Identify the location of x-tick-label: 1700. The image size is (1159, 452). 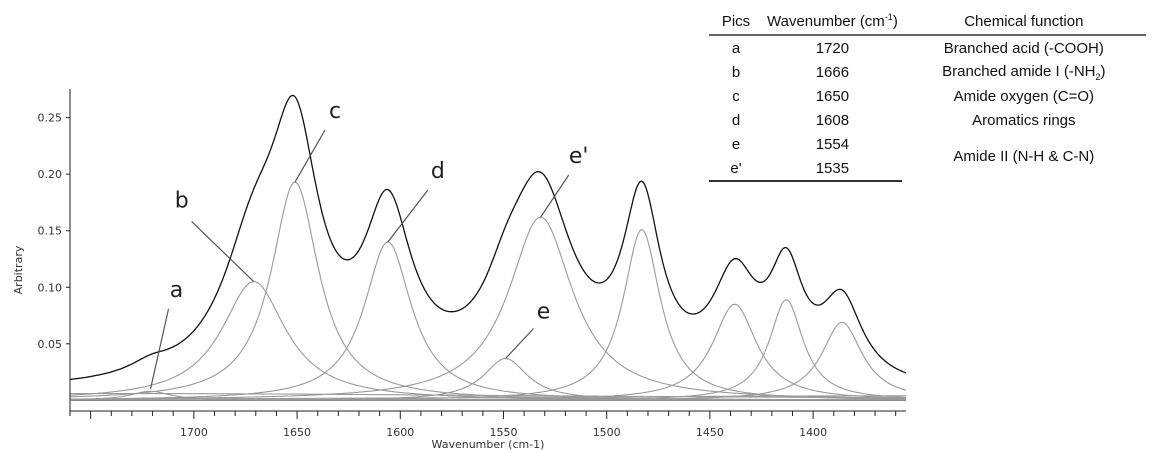
(194, 432).